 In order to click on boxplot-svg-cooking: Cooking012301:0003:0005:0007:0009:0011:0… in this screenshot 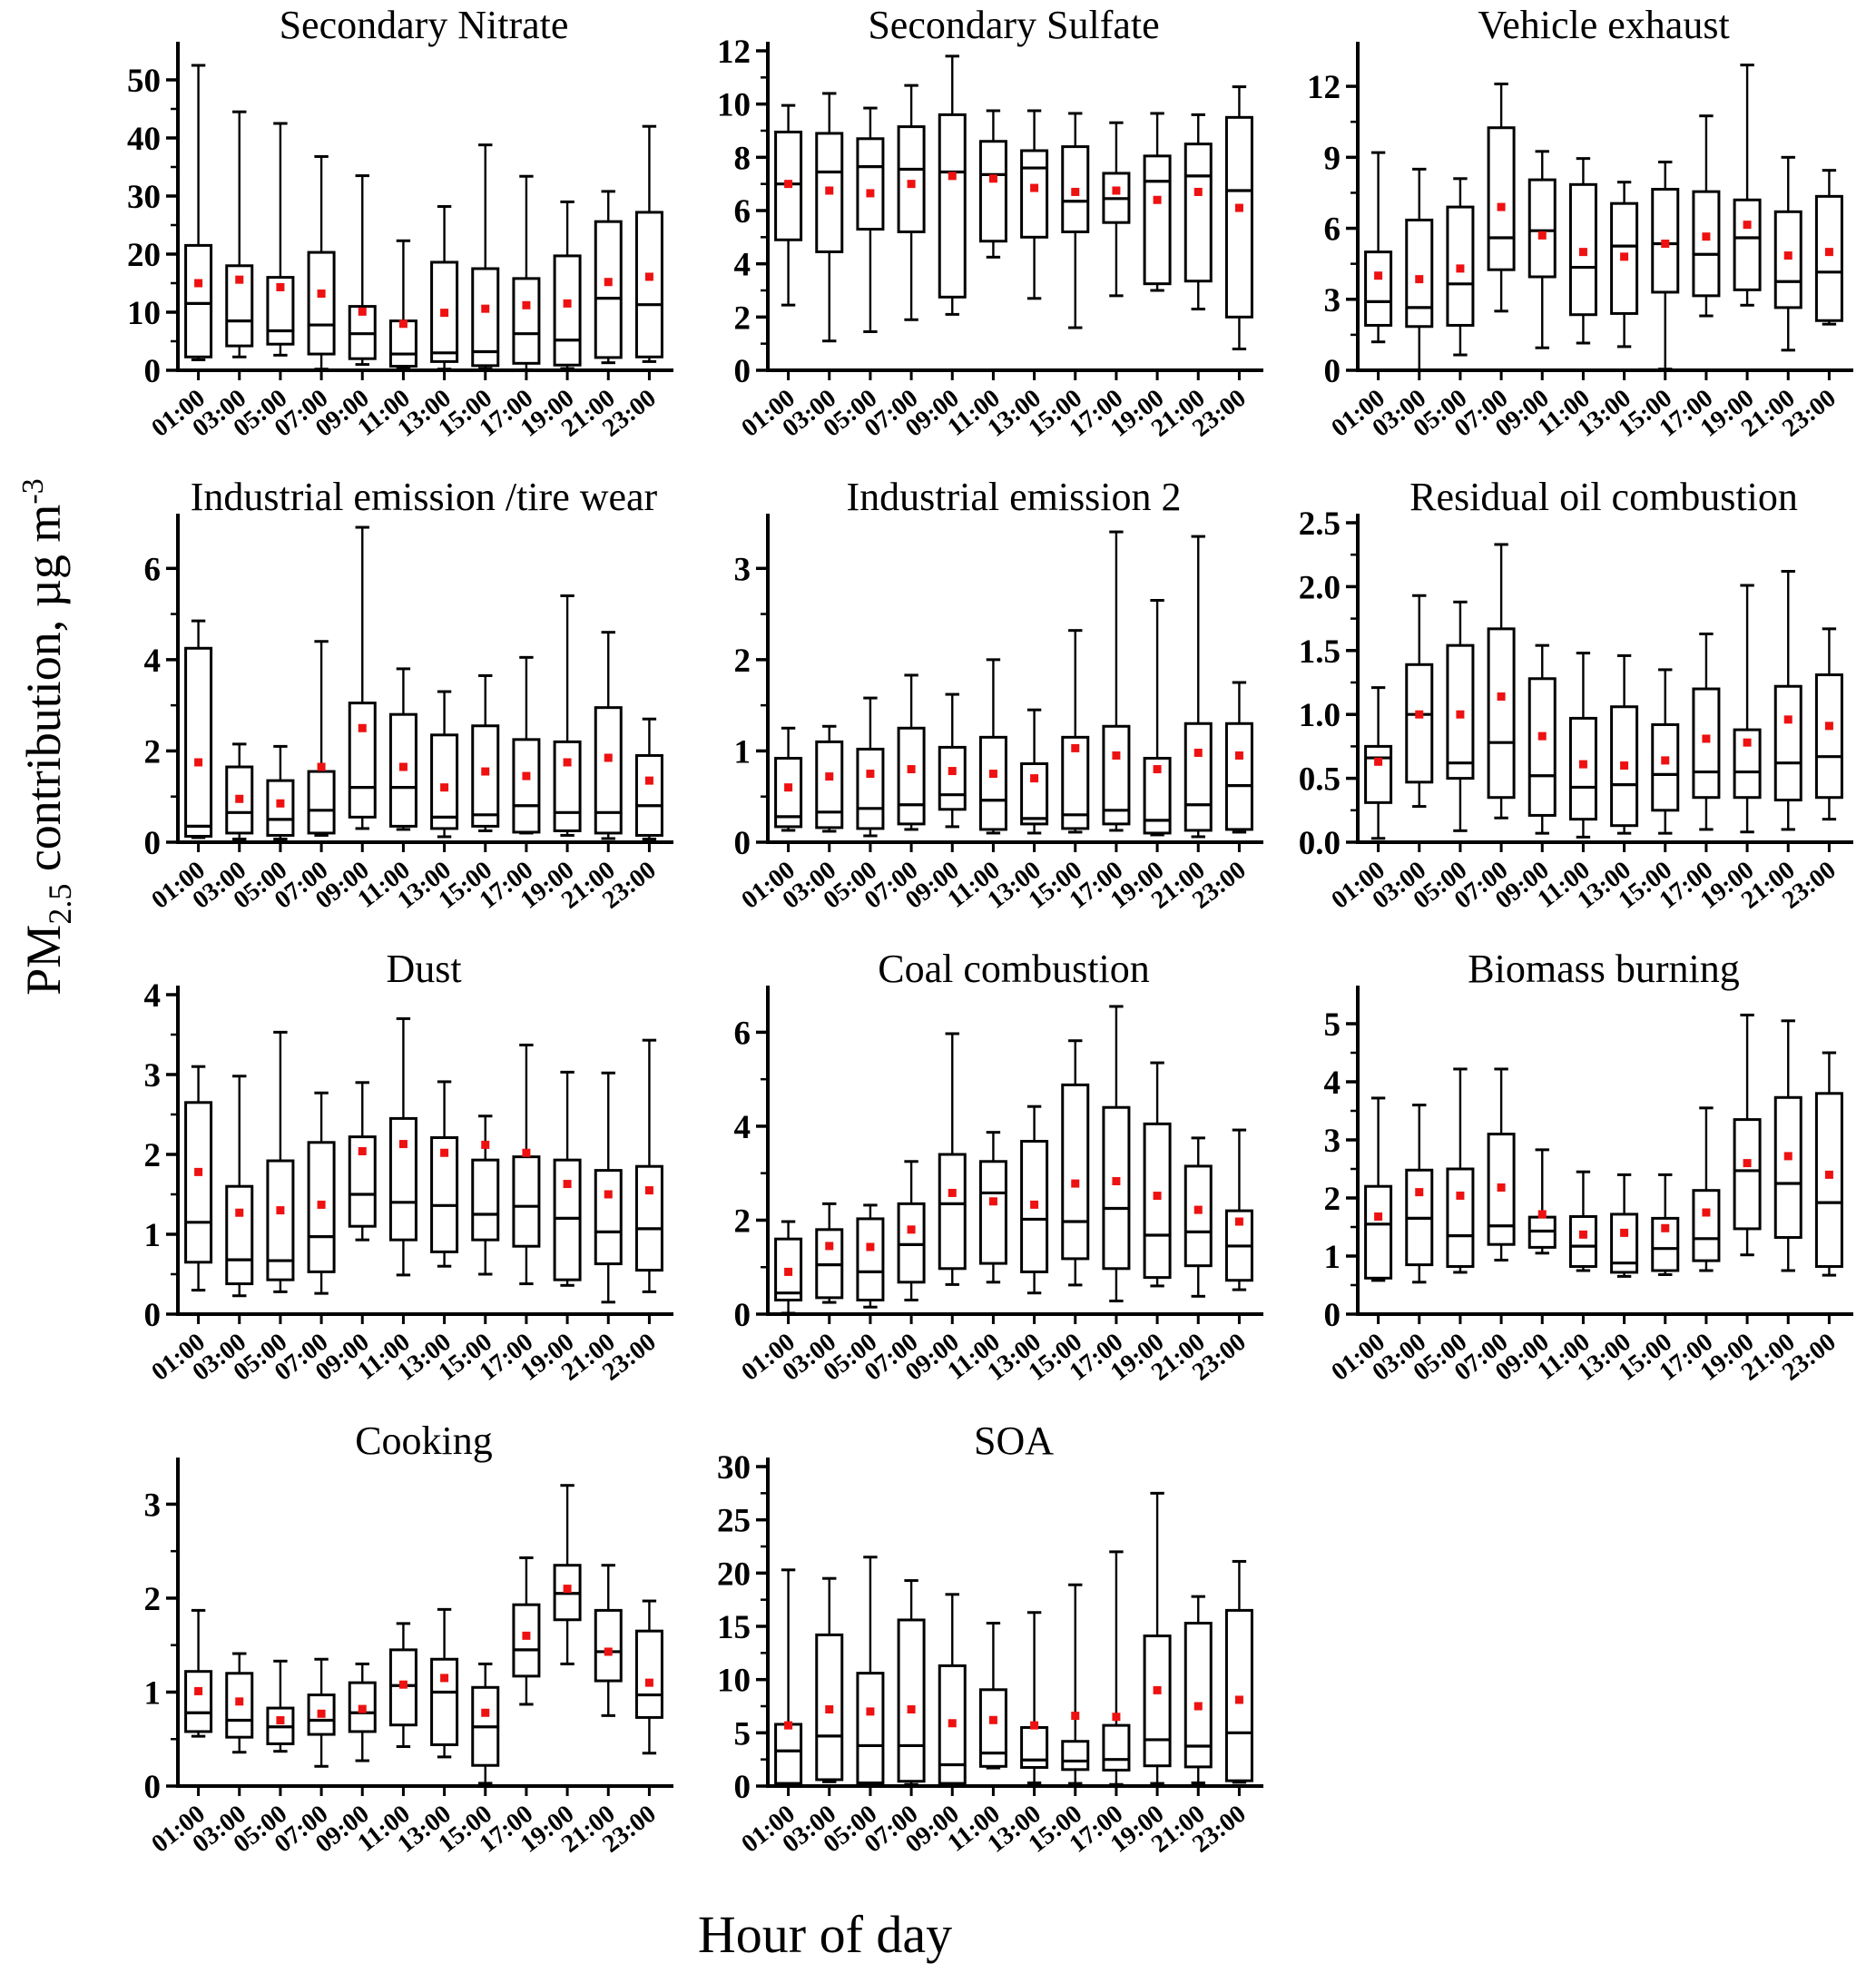, I will do `click(409, 1639)`.